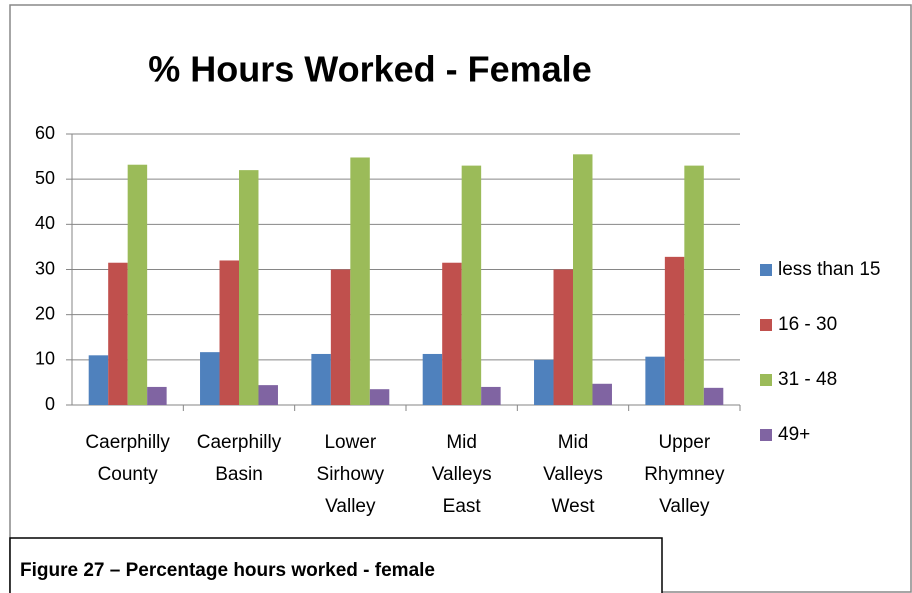  What do you see at coordinates (807, 379) in the screenshot?
I see `legend-label: 31 - 48` at bounding box center [807, 379].